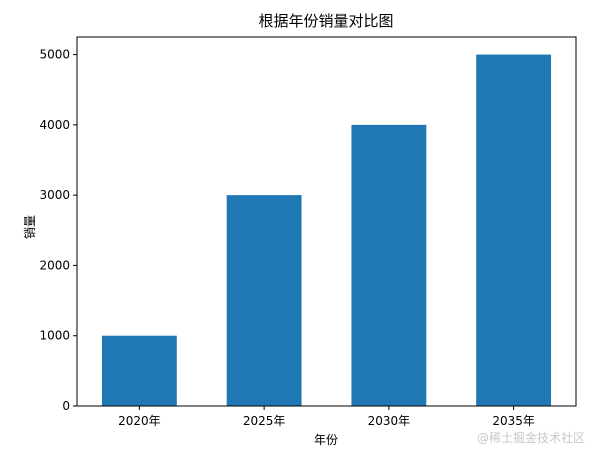 The height and width of the screenshot is (452, 593). Describe the element at coordinates (326, 440) in the screenshot. I see `x-axis-label: 年份` at that location.